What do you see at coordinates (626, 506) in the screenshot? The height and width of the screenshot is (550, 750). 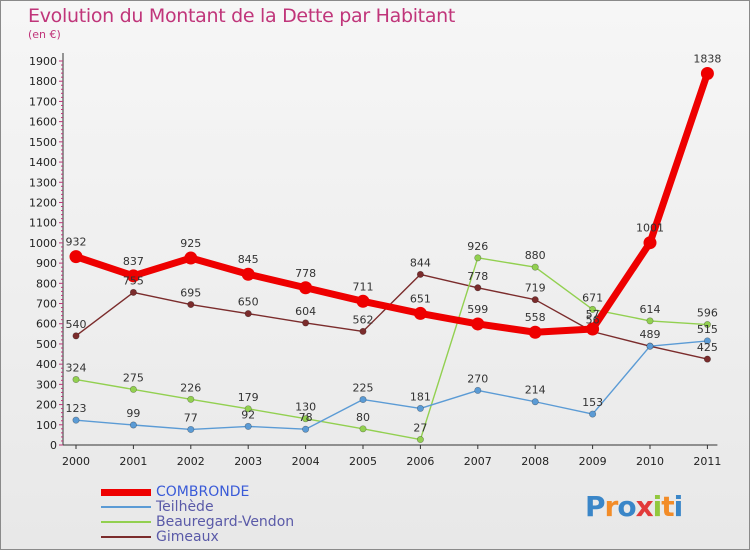 I see `logo-letter: o` at bounding box center [626, 506].